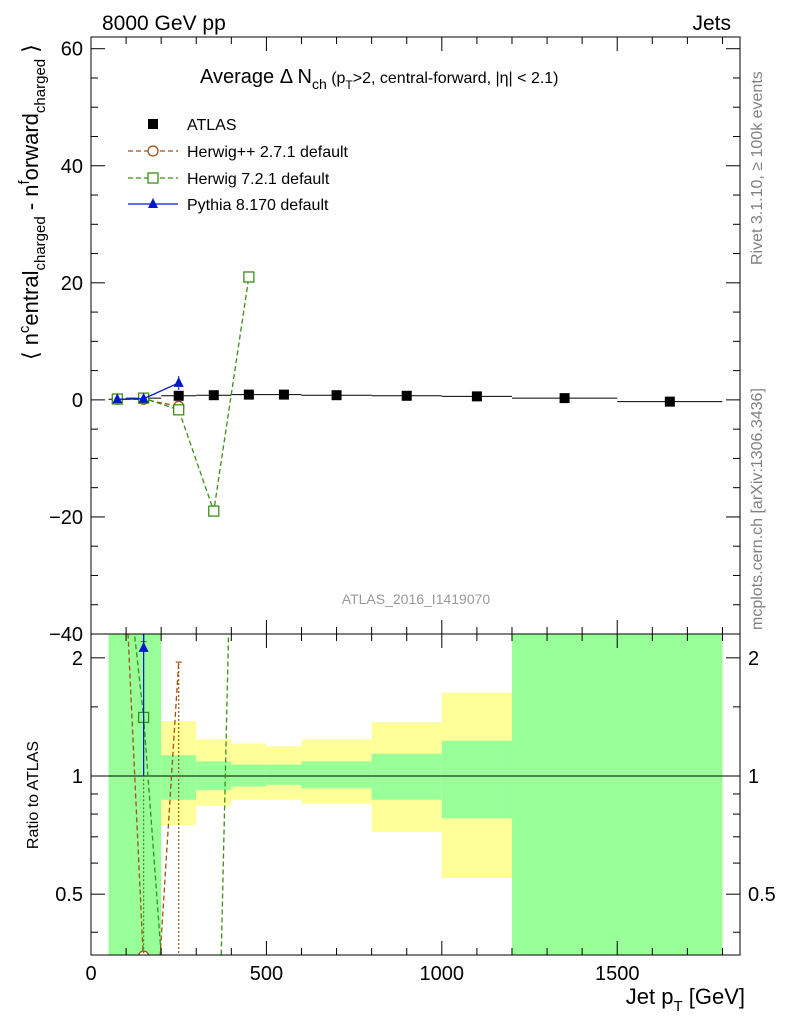 The height and width of the screenshot is (1024, 786). What do you see at coordinates (164, 23) in the screenshot?
I see `header-energy: 8000 GeV pp` at bounding box center [164, 23].